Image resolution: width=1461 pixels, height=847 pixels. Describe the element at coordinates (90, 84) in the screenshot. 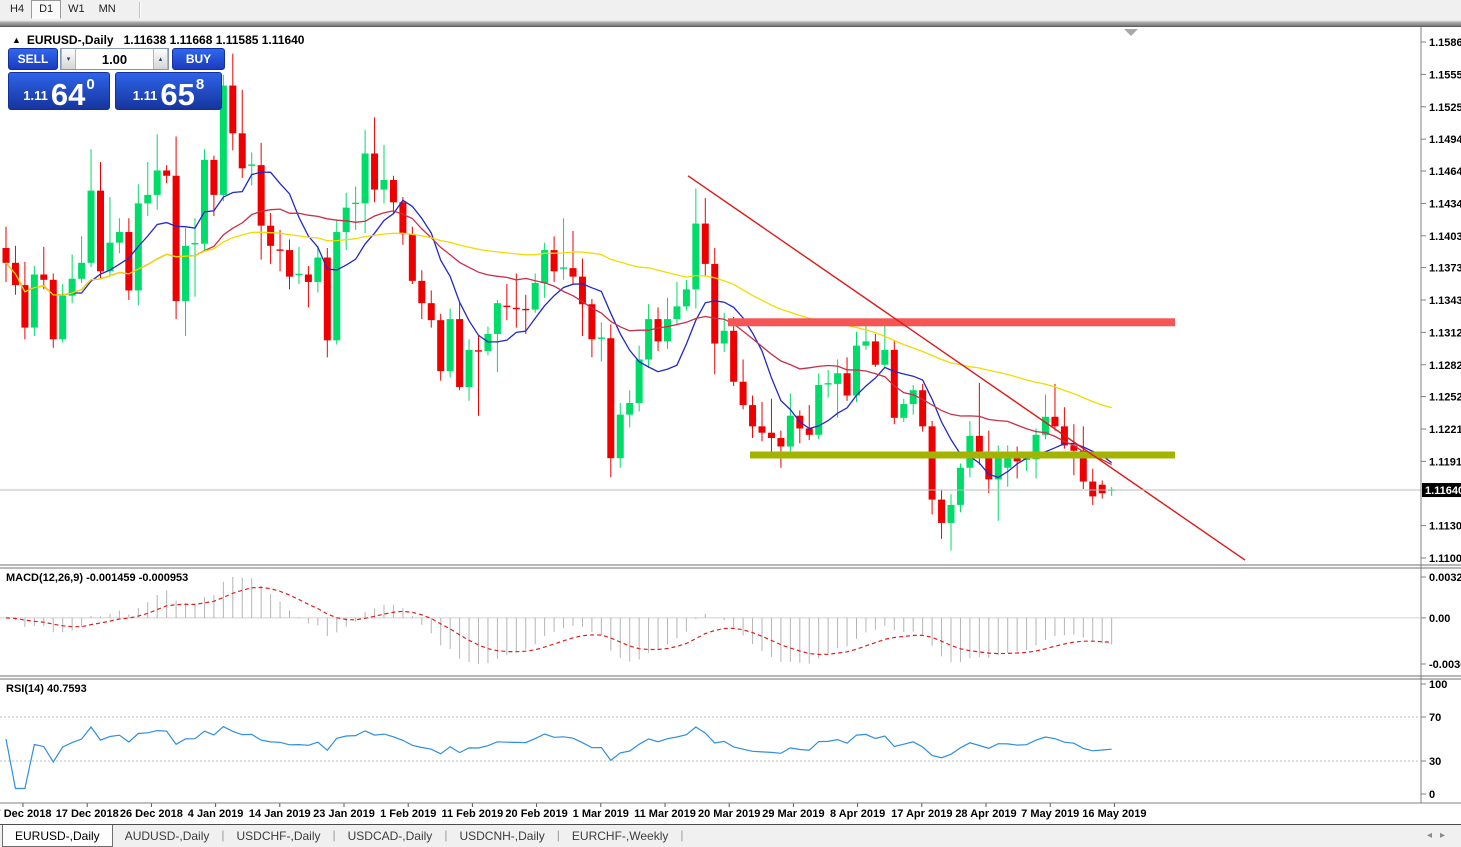

I see `sell-price-sup: 0` at that location.